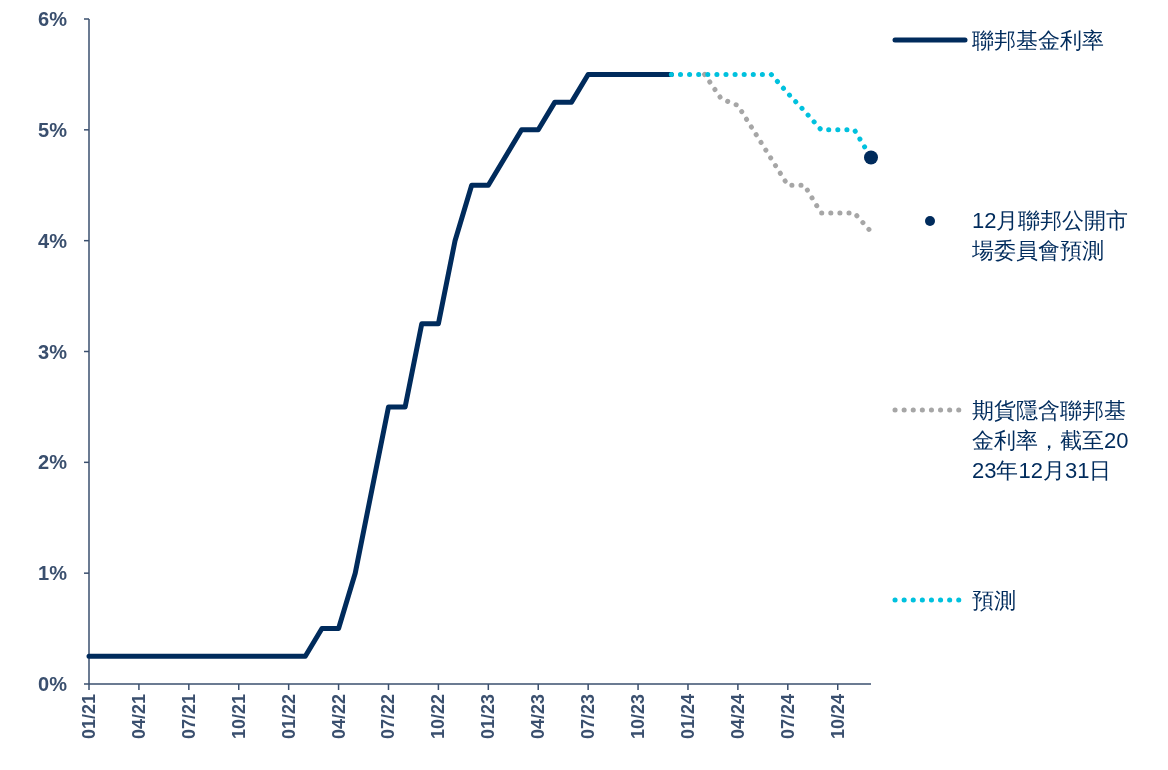 Image resolution: width=1168 pixels, height=770 pixels. I want to click on y-tick-label: 5%, so click(53, 129).